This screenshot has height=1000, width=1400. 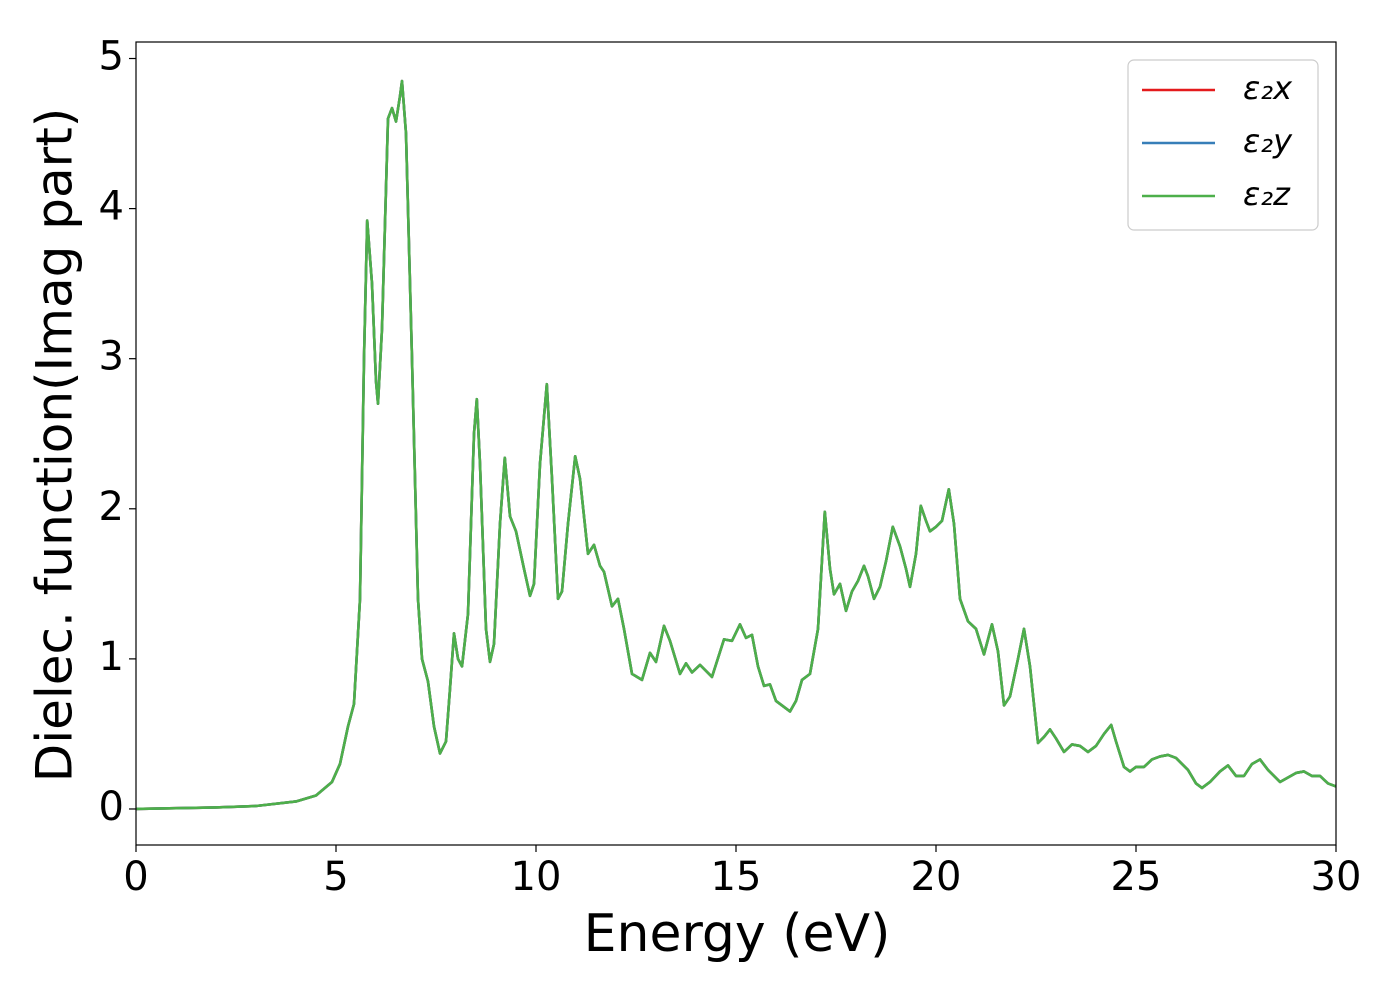 I want to click on legend-label: ε₂y, so click(x=1268, y=141).